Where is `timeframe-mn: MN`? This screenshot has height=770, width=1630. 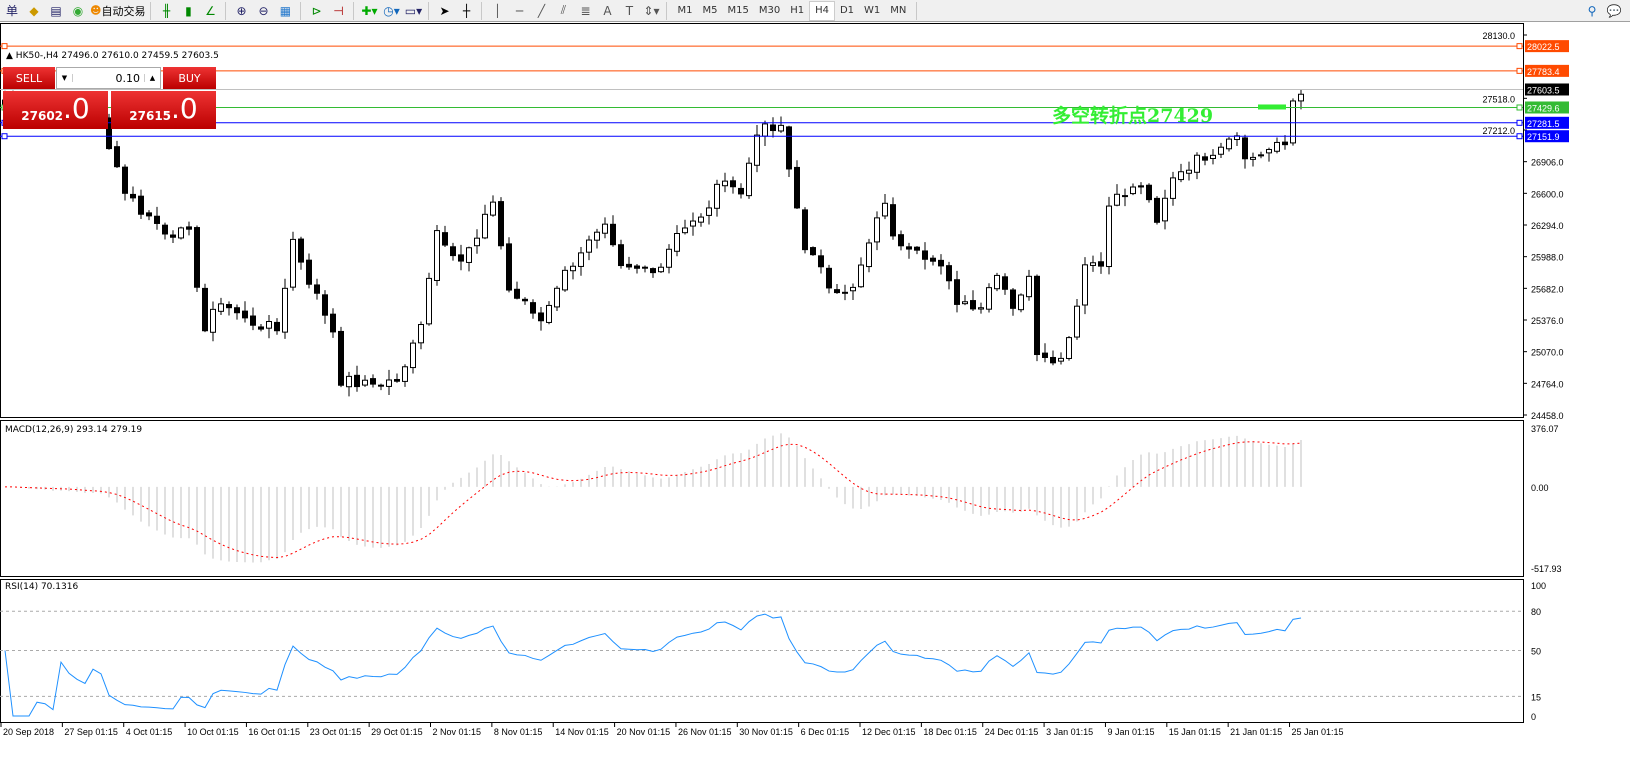 timeframe-mn: MN is located at coordinates (898, 10).